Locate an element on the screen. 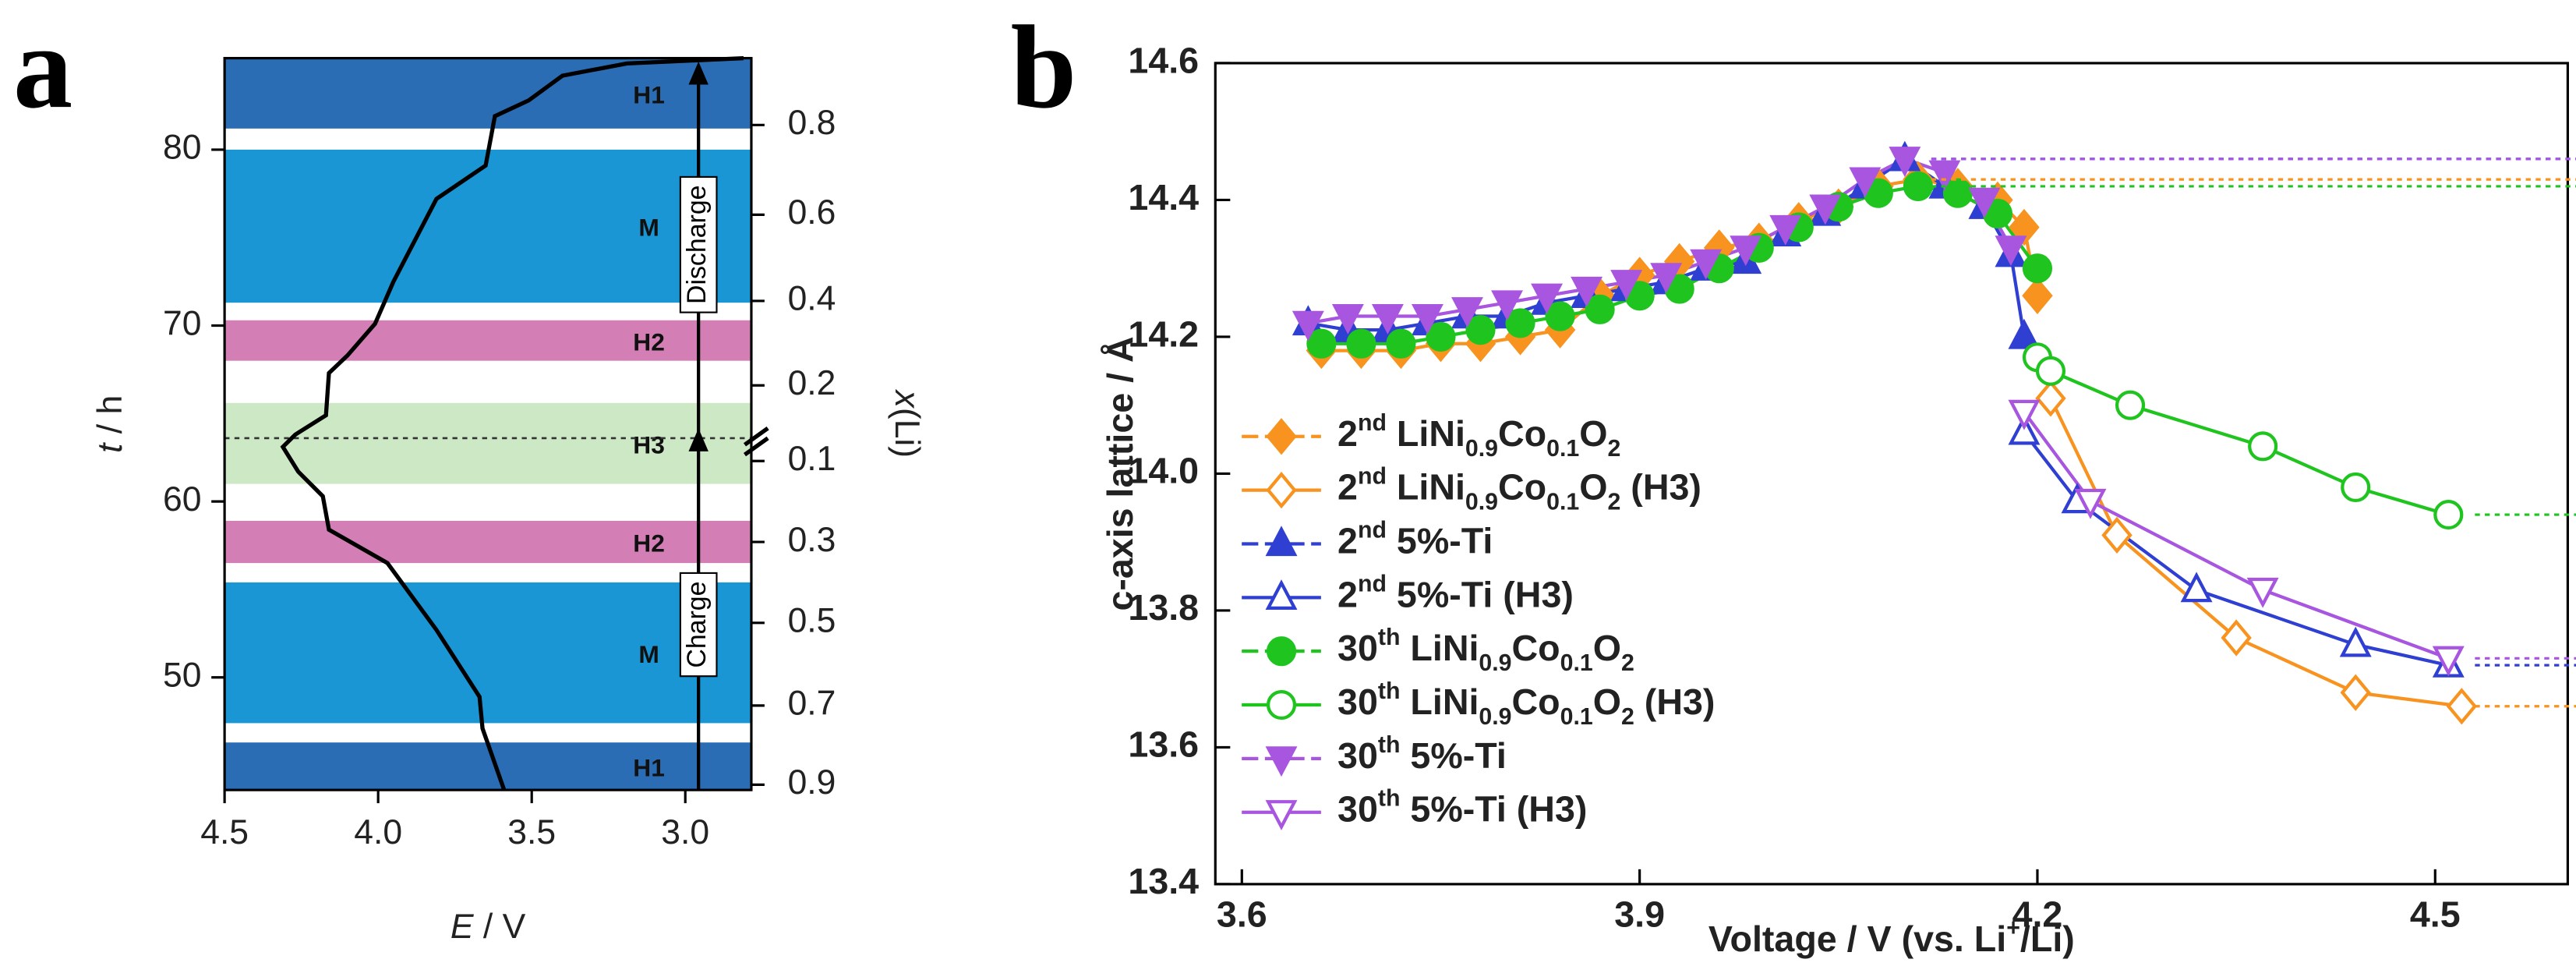 The image size is (2576, 977). text-part: /Li) is located at coordinates (2047, 939).